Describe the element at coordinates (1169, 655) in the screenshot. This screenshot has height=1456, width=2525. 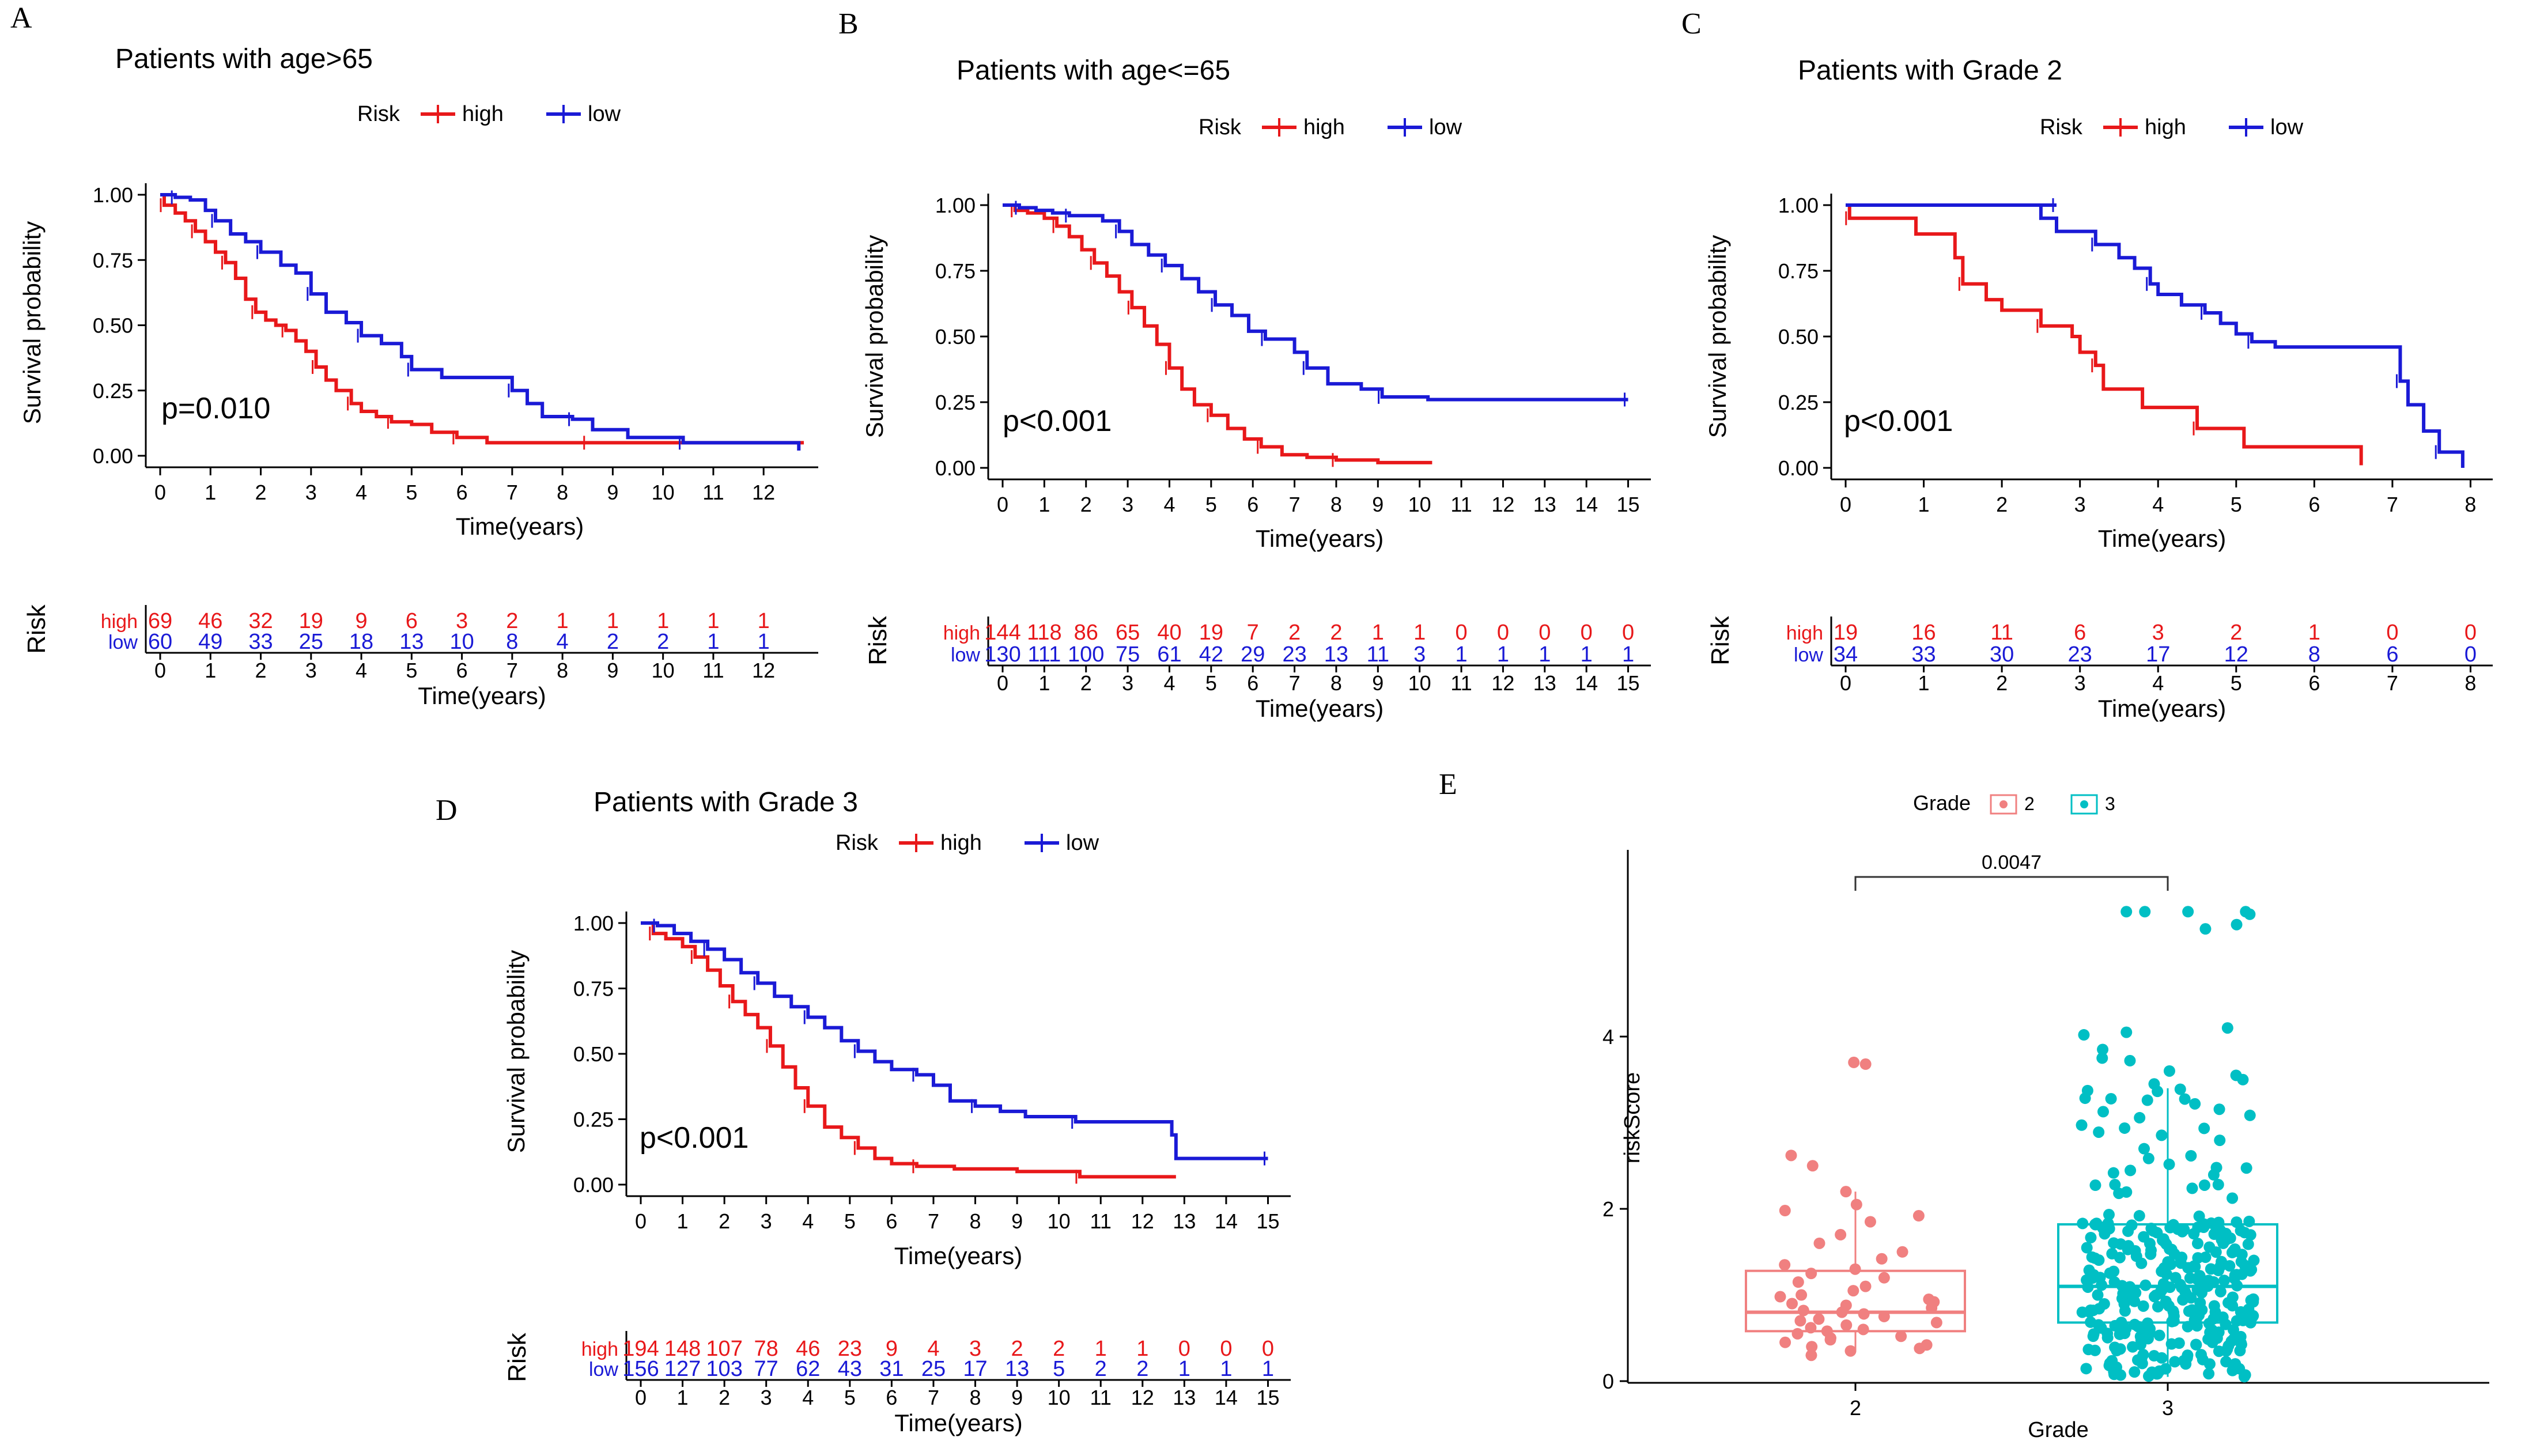
I see `risk-count-low: 61` at that location.